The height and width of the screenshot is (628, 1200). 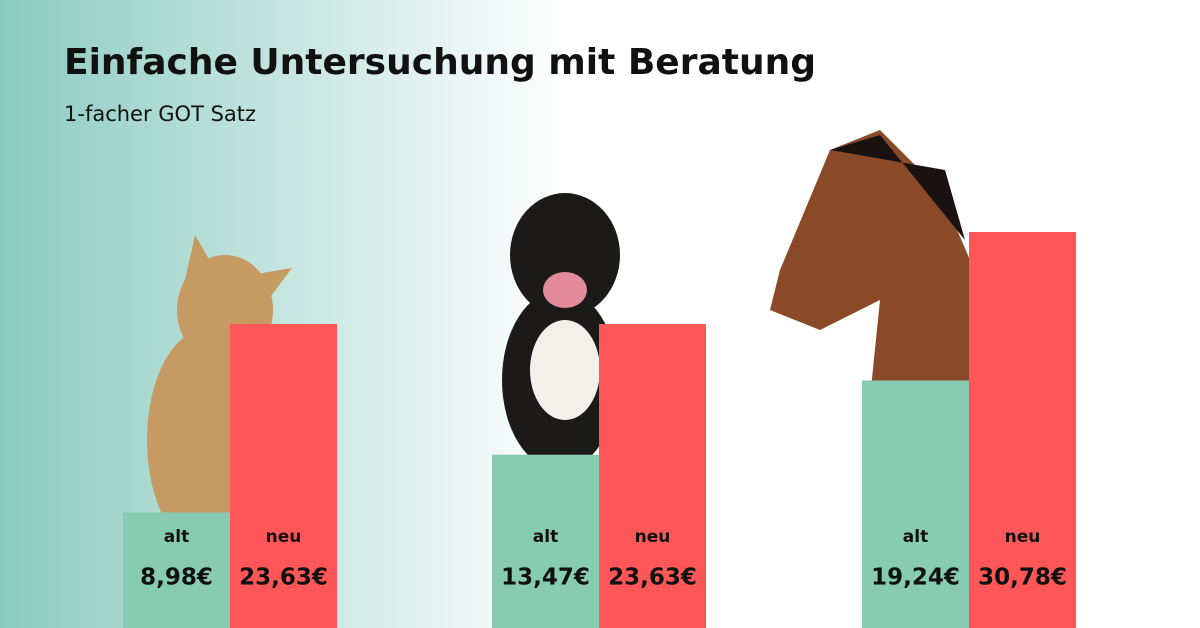 I want to click on horse-illustration, so click(x=870, y=264).